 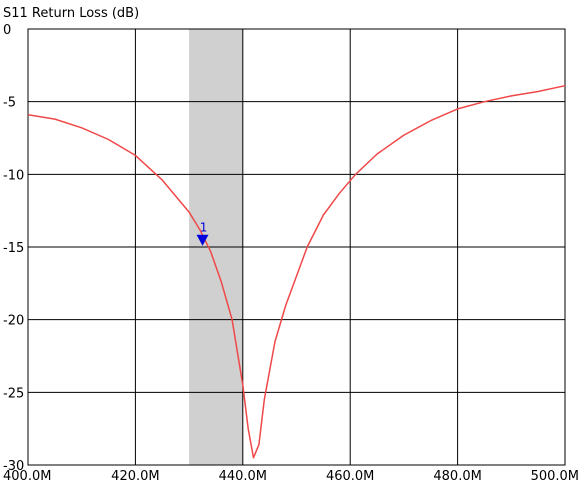 What do you see at coordinates (243, 476) in the screenshot?
I see `x-tick-label: 440.0M` at bounding box center [243, 476].